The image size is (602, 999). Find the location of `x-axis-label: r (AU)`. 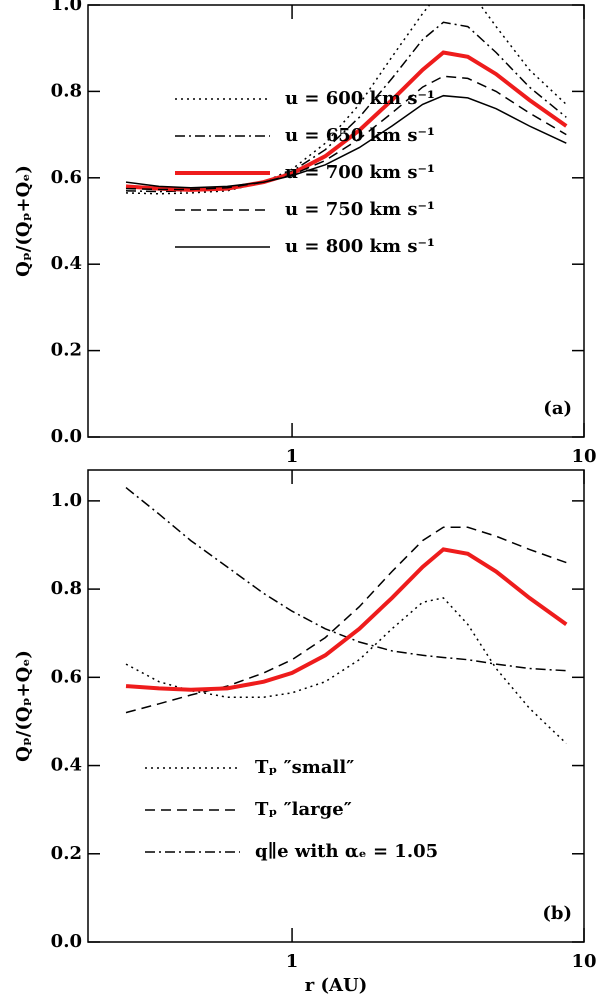

x-axis-label: r (AU) is located at coordinates (336, 985).